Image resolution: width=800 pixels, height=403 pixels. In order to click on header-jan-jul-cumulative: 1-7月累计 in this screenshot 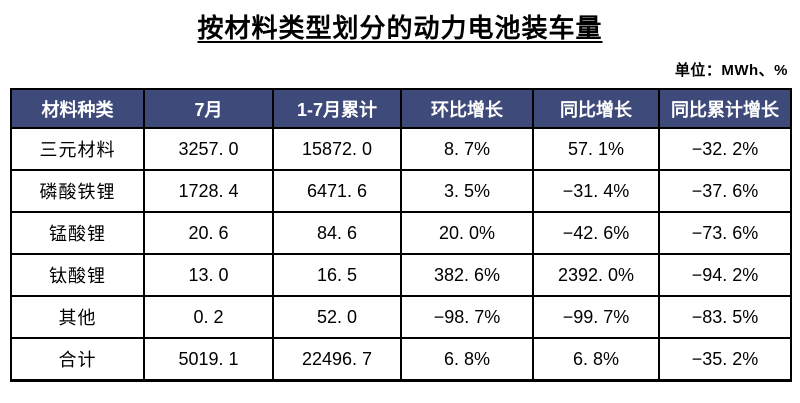, I will do `click(337, 108)`.